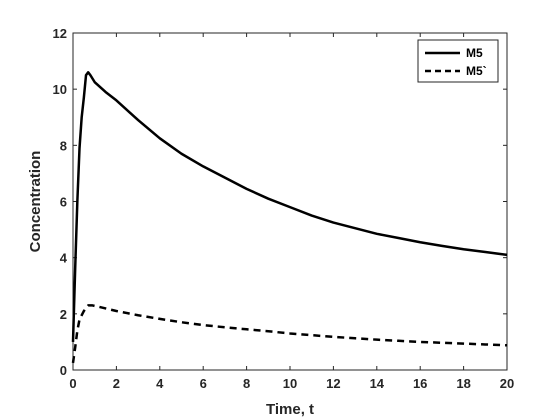 This screenshot has height=420, width=560. I want to click on legend-label-m5: M5, so click(474, 53).